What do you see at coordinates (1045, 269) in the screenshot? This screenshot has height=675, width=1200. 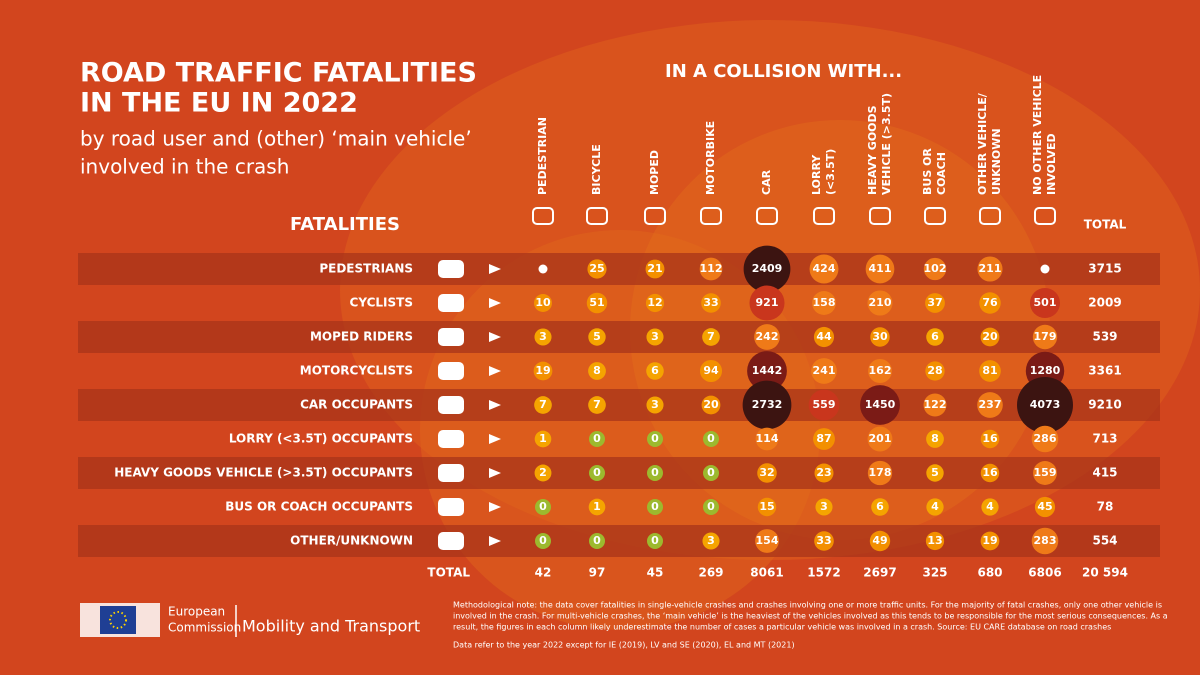 I see `empty-dot` at bounding box center [1045, 269].